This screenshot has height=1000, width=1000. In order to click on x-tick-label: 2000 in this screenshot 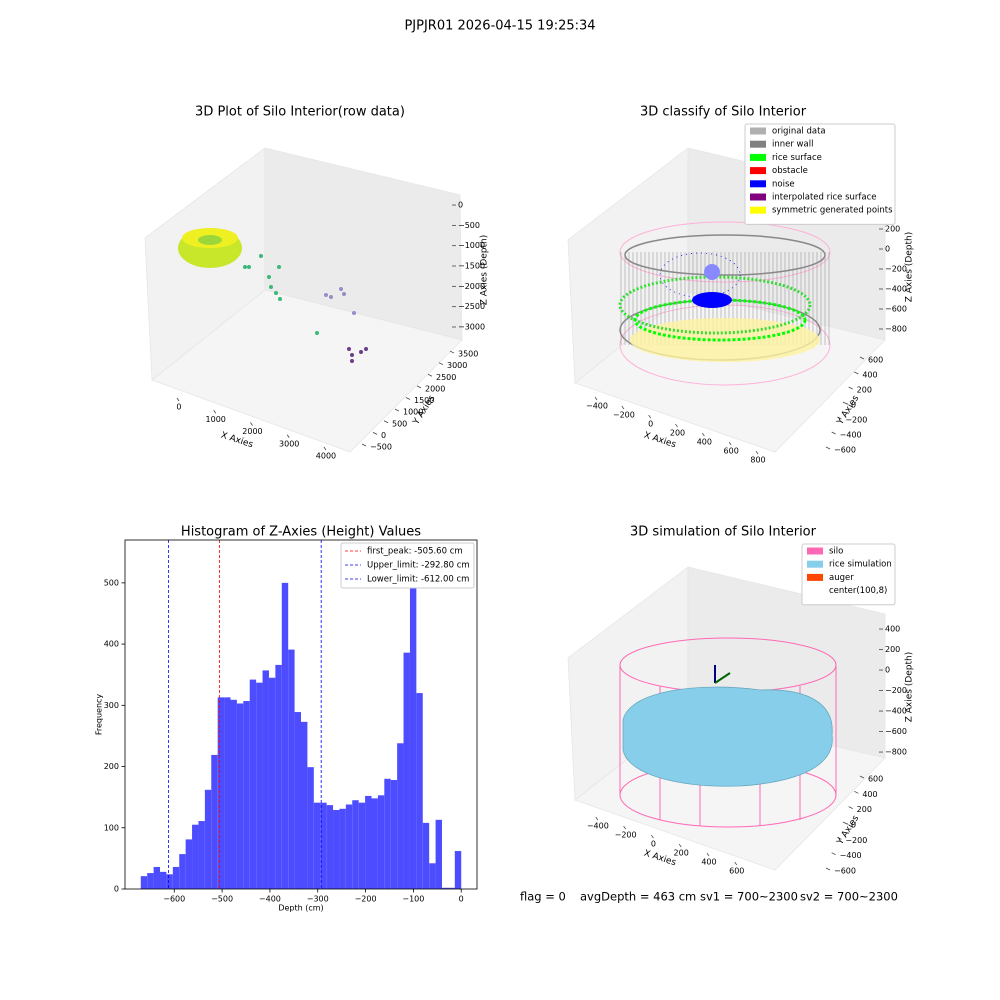, I will do `click(252, 431)`.